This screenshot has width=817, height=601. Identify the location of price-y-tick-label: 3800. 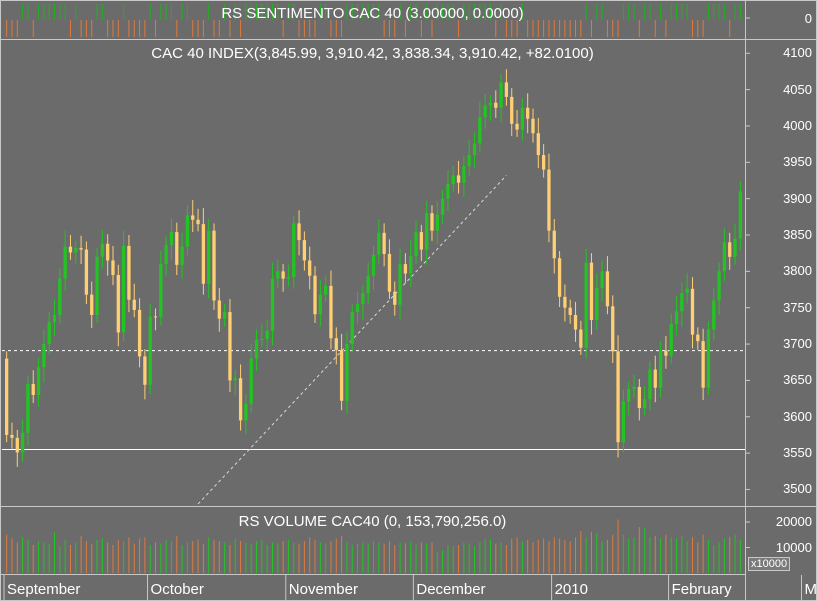
(797, 271).